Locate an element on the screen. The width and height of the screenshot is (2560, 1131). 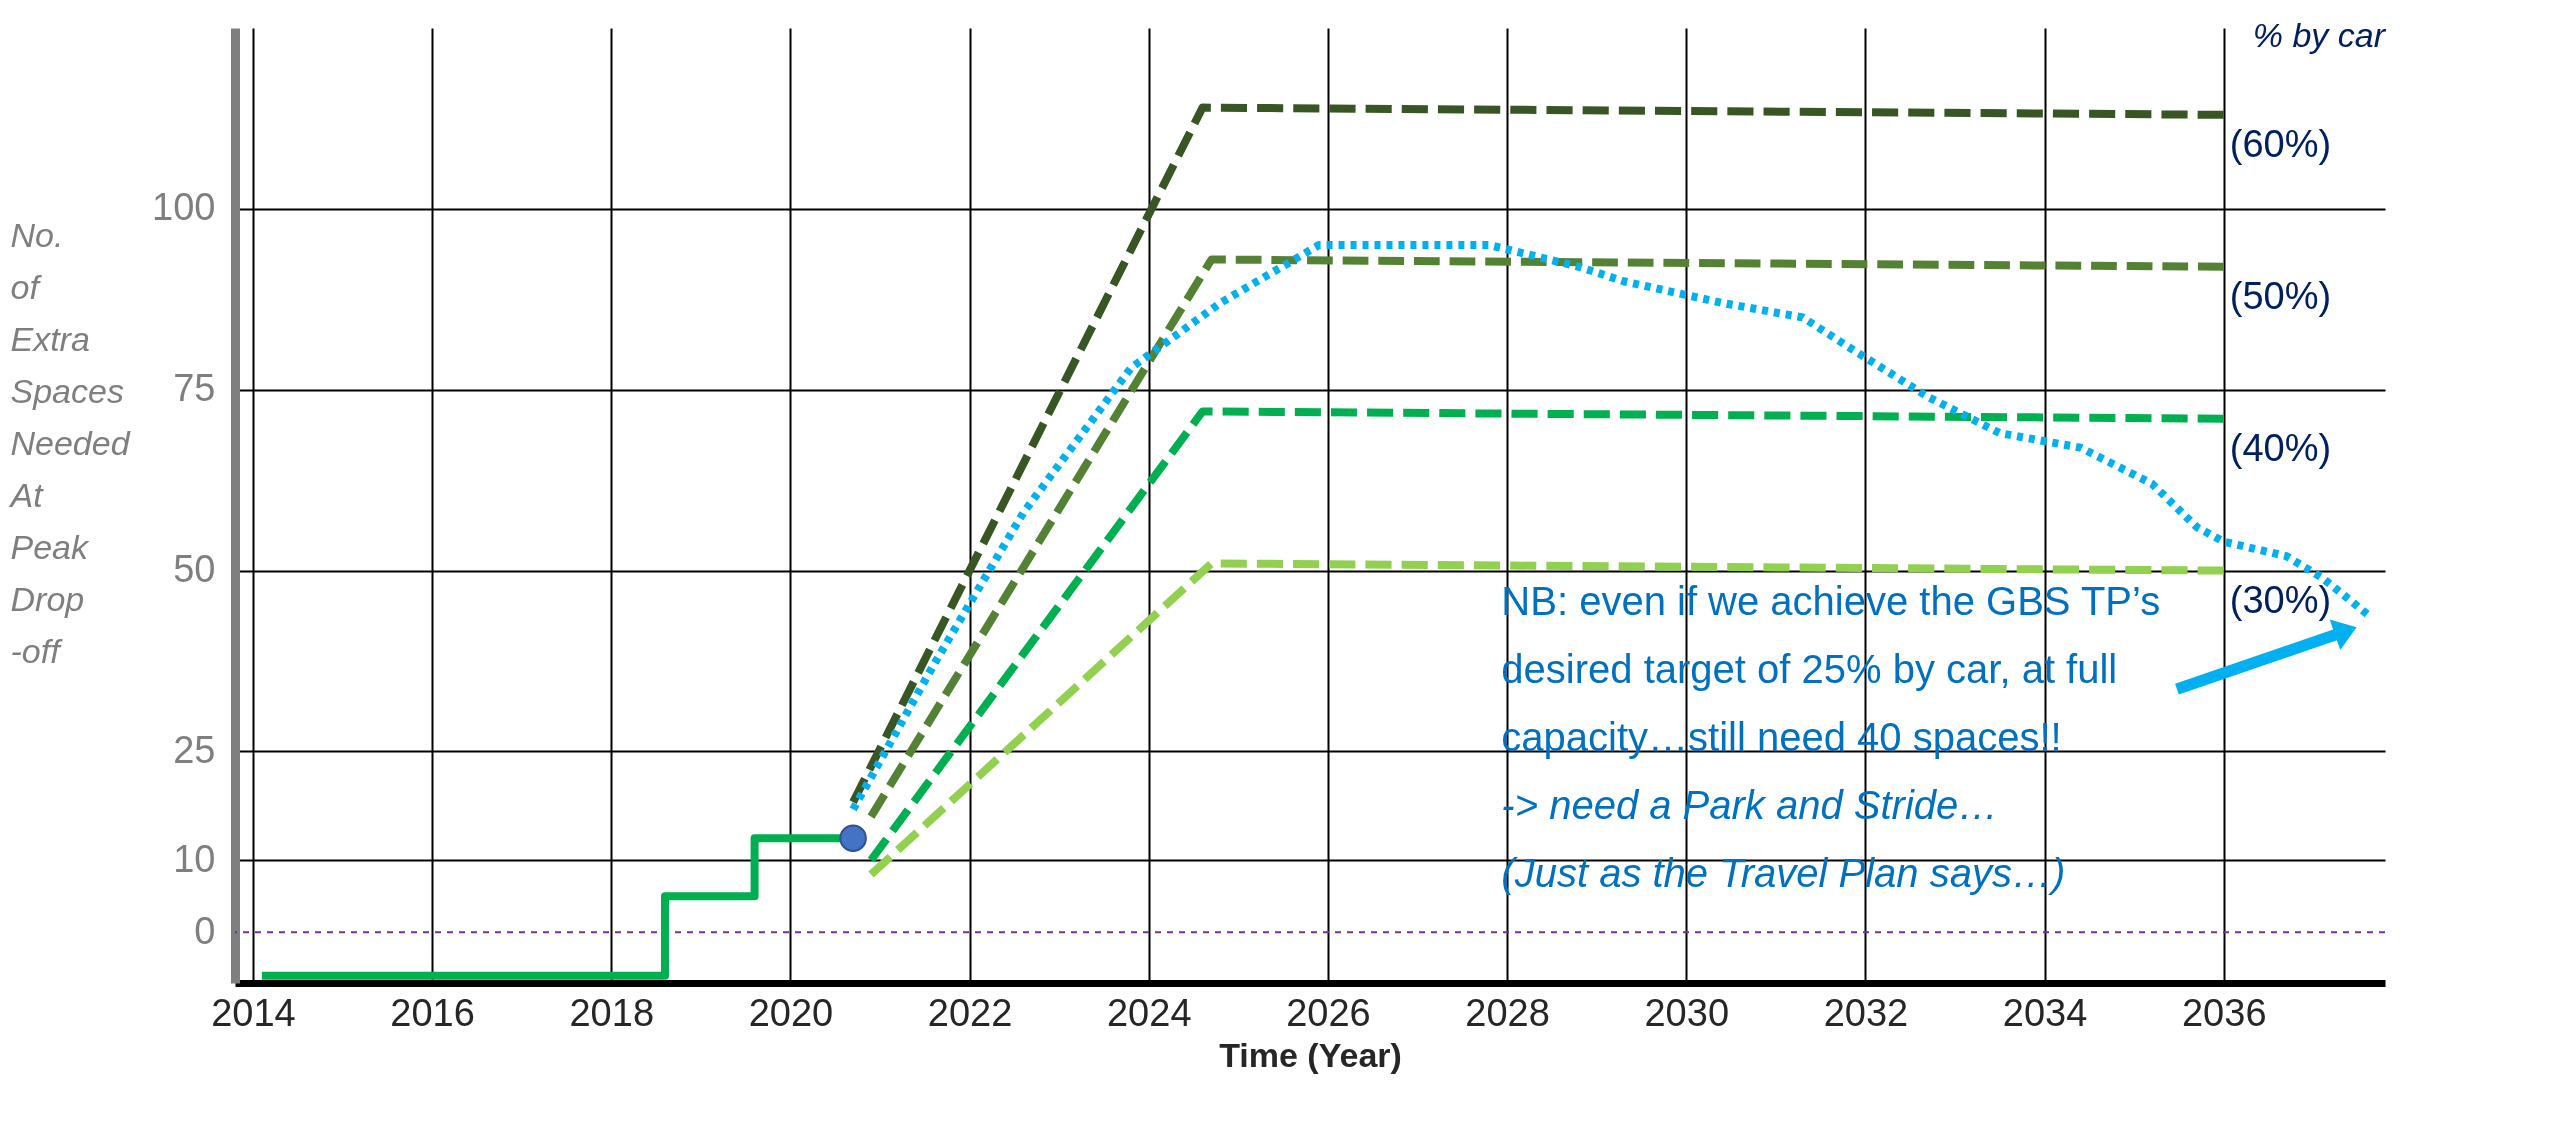
series-label: (60%) is located at coordinates (2280, 143).